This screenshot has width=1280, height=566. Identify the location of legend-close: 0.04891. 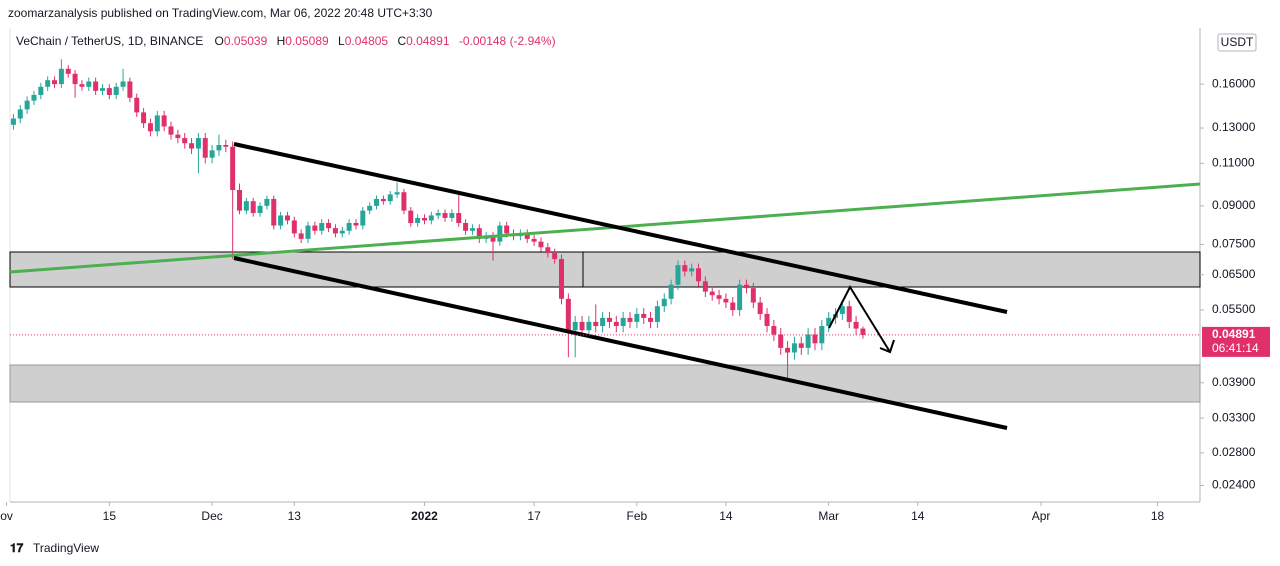
(428, 41).